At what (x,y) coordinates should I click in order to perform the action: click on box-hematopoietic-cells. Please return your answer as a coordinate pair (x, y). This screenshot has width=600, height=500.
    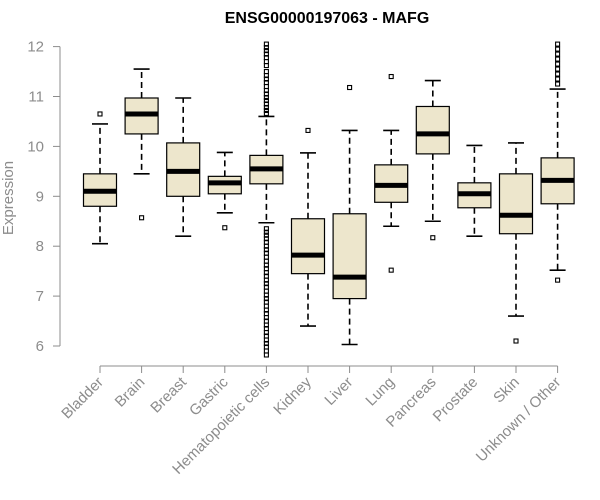
    Looking at the image, I should click on (266, 199).